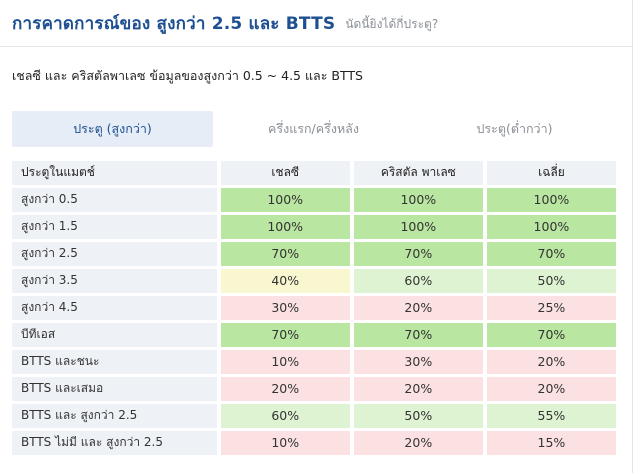 The image size is (636, 473). I want to click on value-cell-crystal-palace: 60%, so click(418, 281).